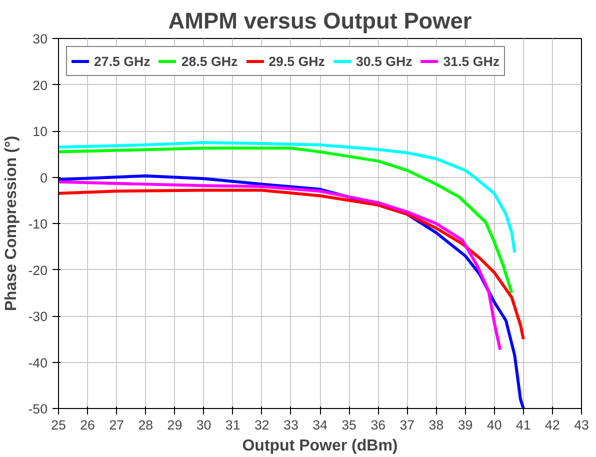 The height and width of the screenshot is (457, 596). Describe the element at coordinates (320, 21) in the screenshot. I see `chart-title: AMPM versus Output Power` at that location.